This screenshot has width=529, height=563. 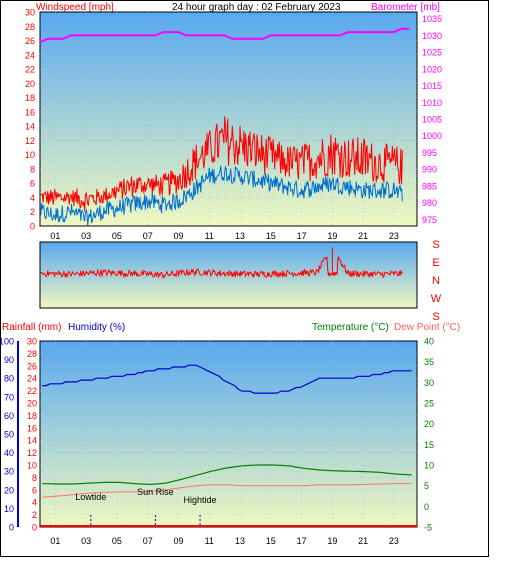 What do you see at coordinates (221, 267) in the screenshot?
I see `wind-direction-series-line` at bounding box center [221, 267].